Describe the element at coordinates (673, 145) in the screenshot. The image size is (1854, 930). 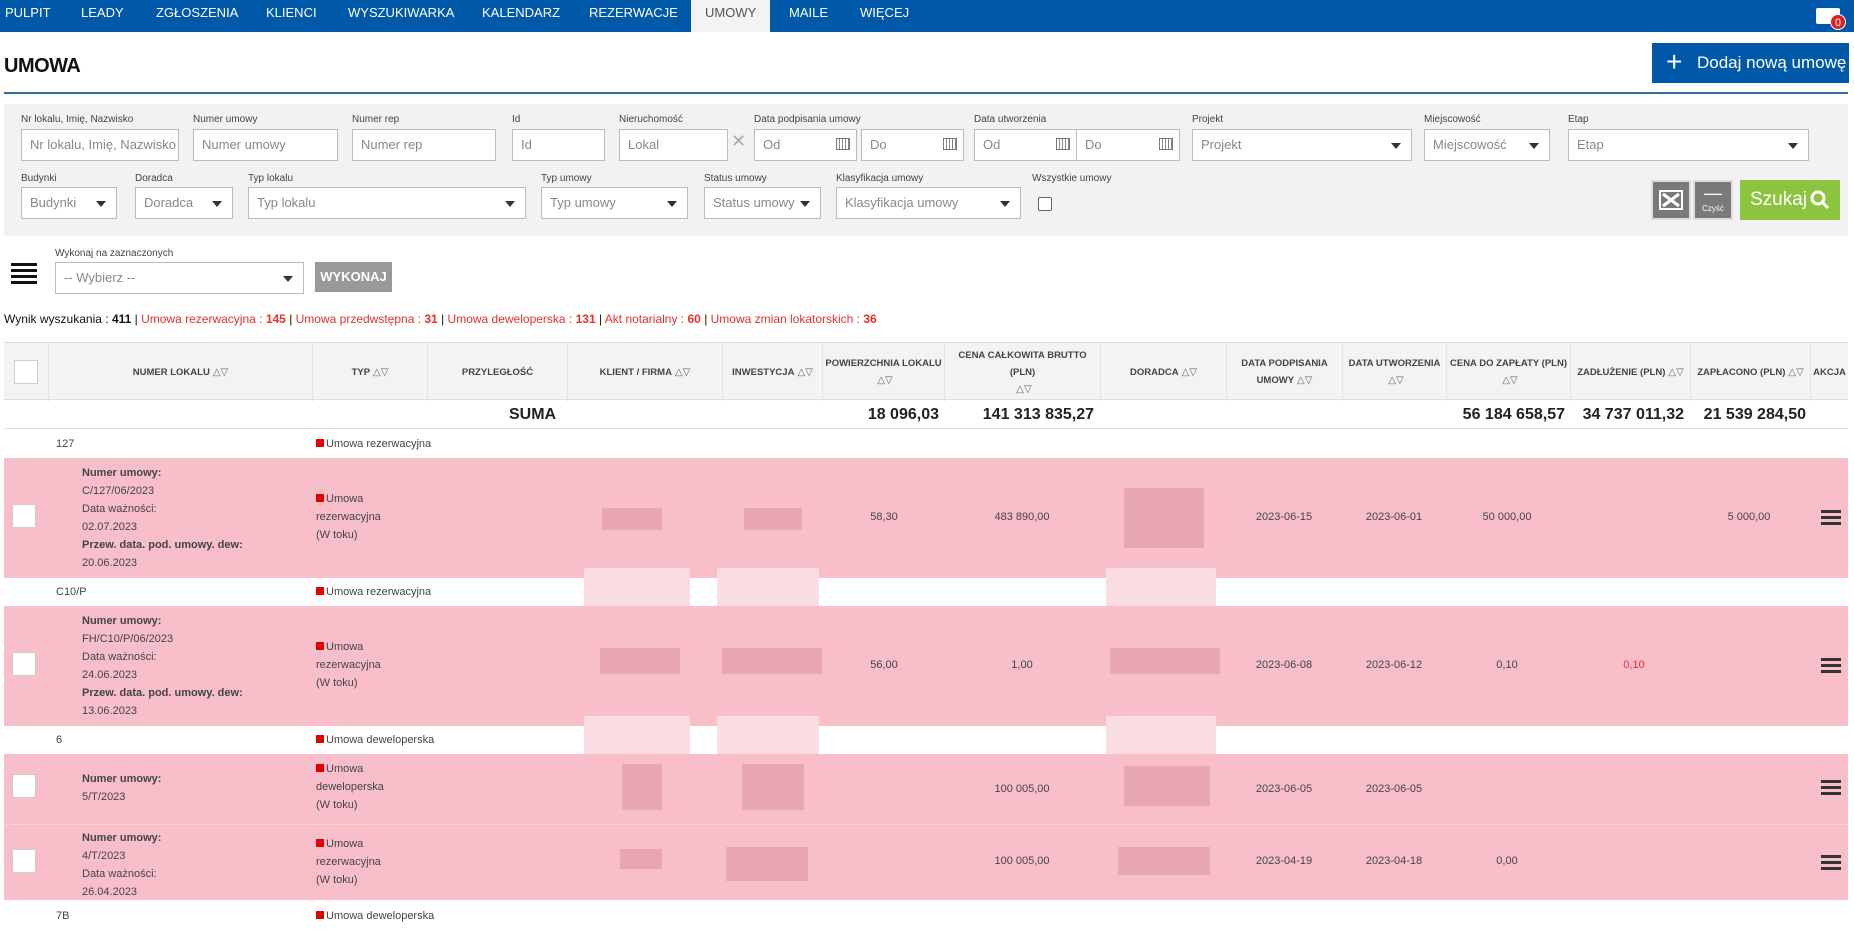
I see `property-input: Lokal` at that location.